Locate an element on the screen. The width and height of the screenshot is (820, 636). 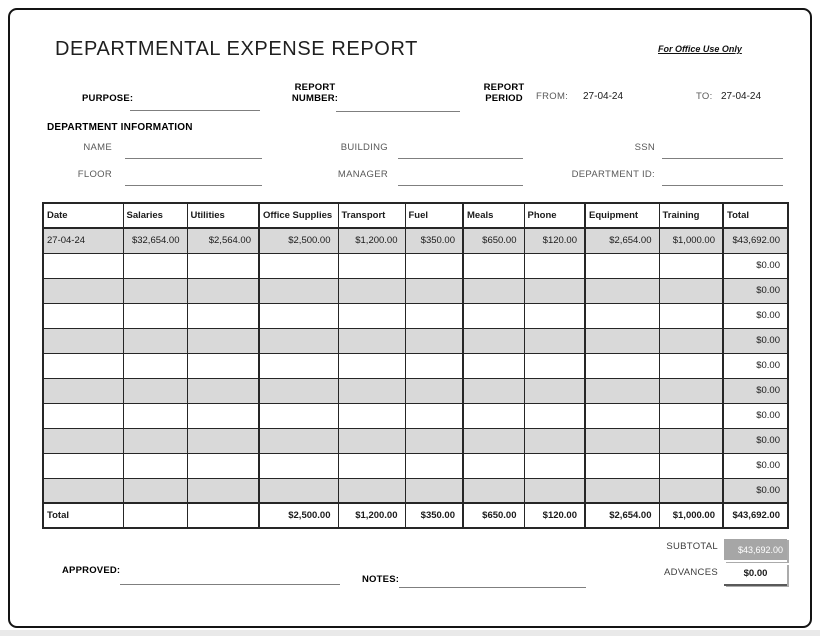
cell-expense-value: $2,500.00 is located at coordinates (298, 240).